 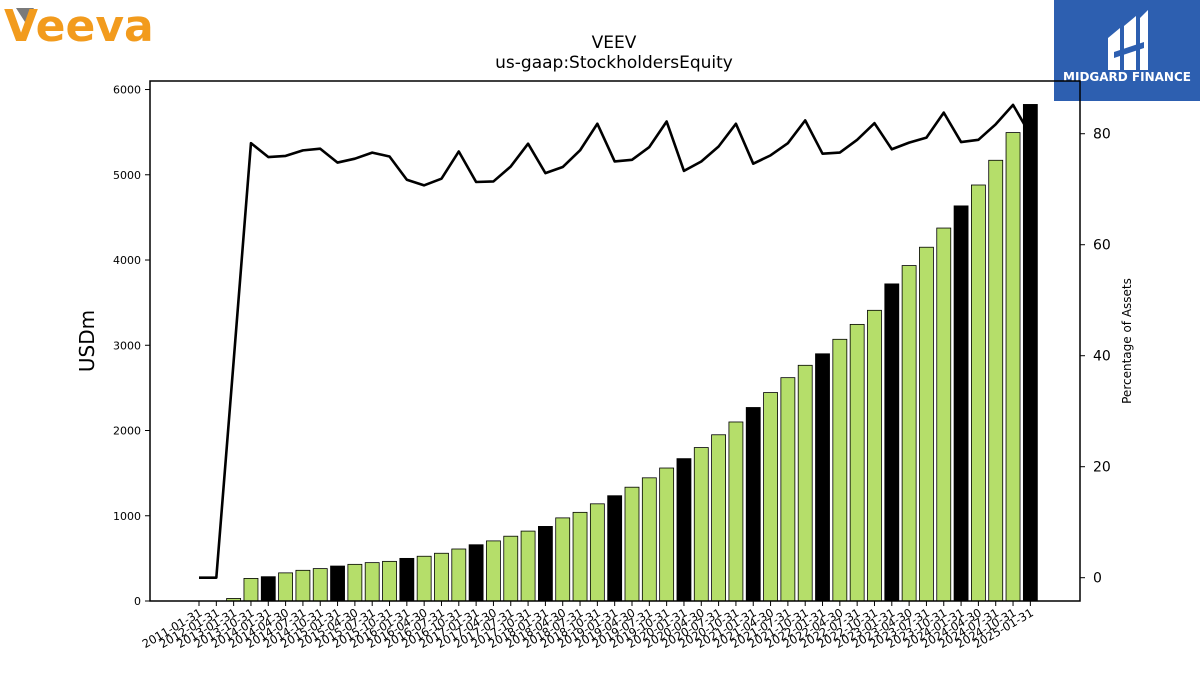 I want to click on y2-tick-label-80: 80, so click(x=1102, y=135).